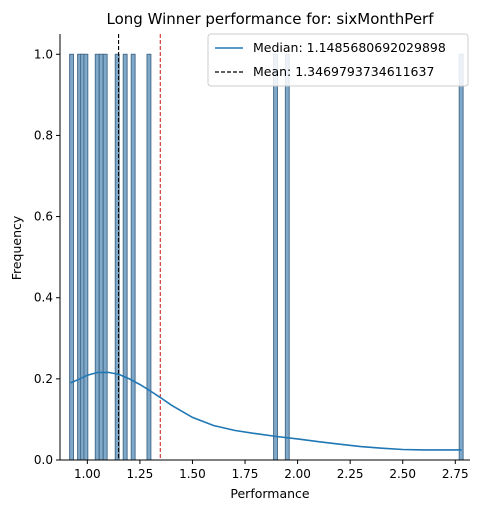 The image size is (489, 512). I want to click on x-tick-label: 1.75, so click(245, 474).